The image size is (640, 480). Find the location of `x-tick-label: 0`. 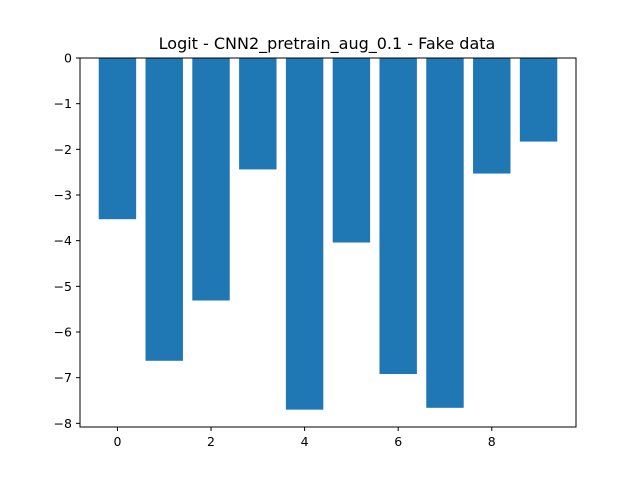

x-tick-label: 0 is located at coordinates (117, 441).